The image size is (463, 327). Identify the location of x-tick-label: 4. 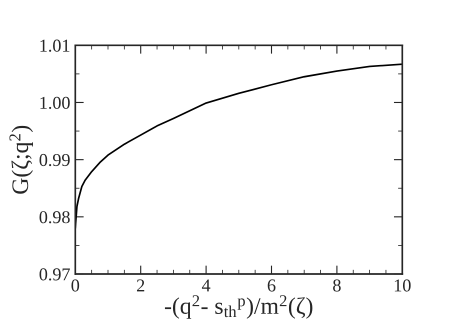
(206, 286).